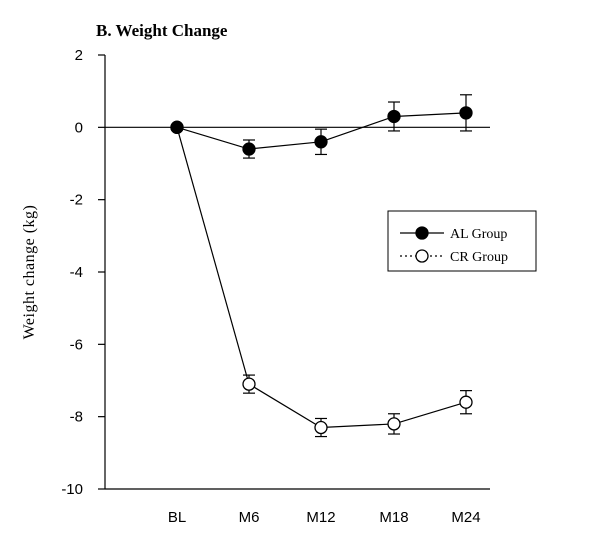  I want to click on x-tick-label: BL, so click(177, 517).